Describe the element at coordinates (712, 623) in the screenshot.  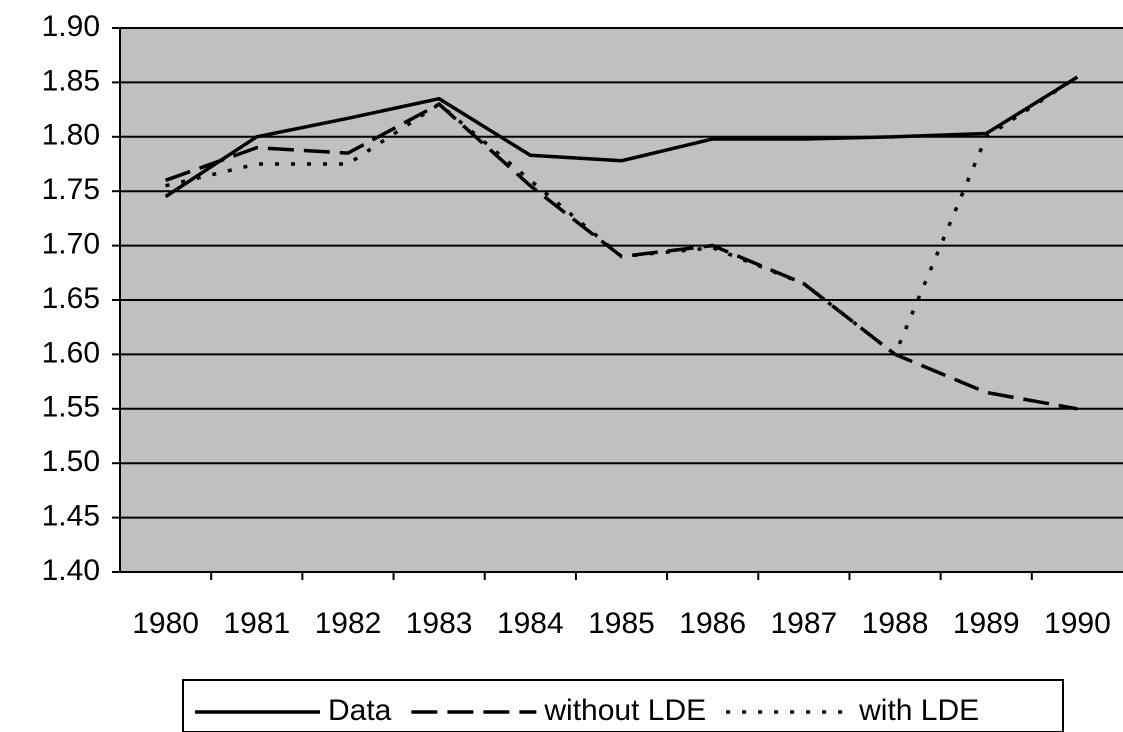
I see `x-tick-label: 1986` at that location.